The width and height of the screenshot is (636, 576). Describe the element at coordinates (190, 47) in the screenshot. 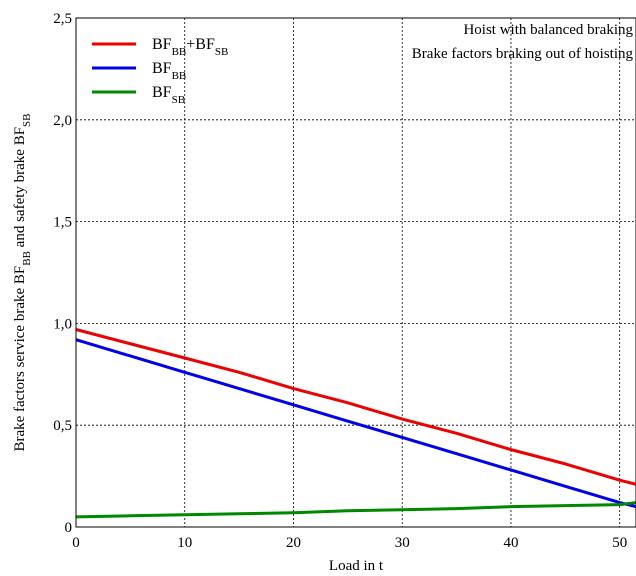

I see `legend-label: BFBB+BFSB` at that location.